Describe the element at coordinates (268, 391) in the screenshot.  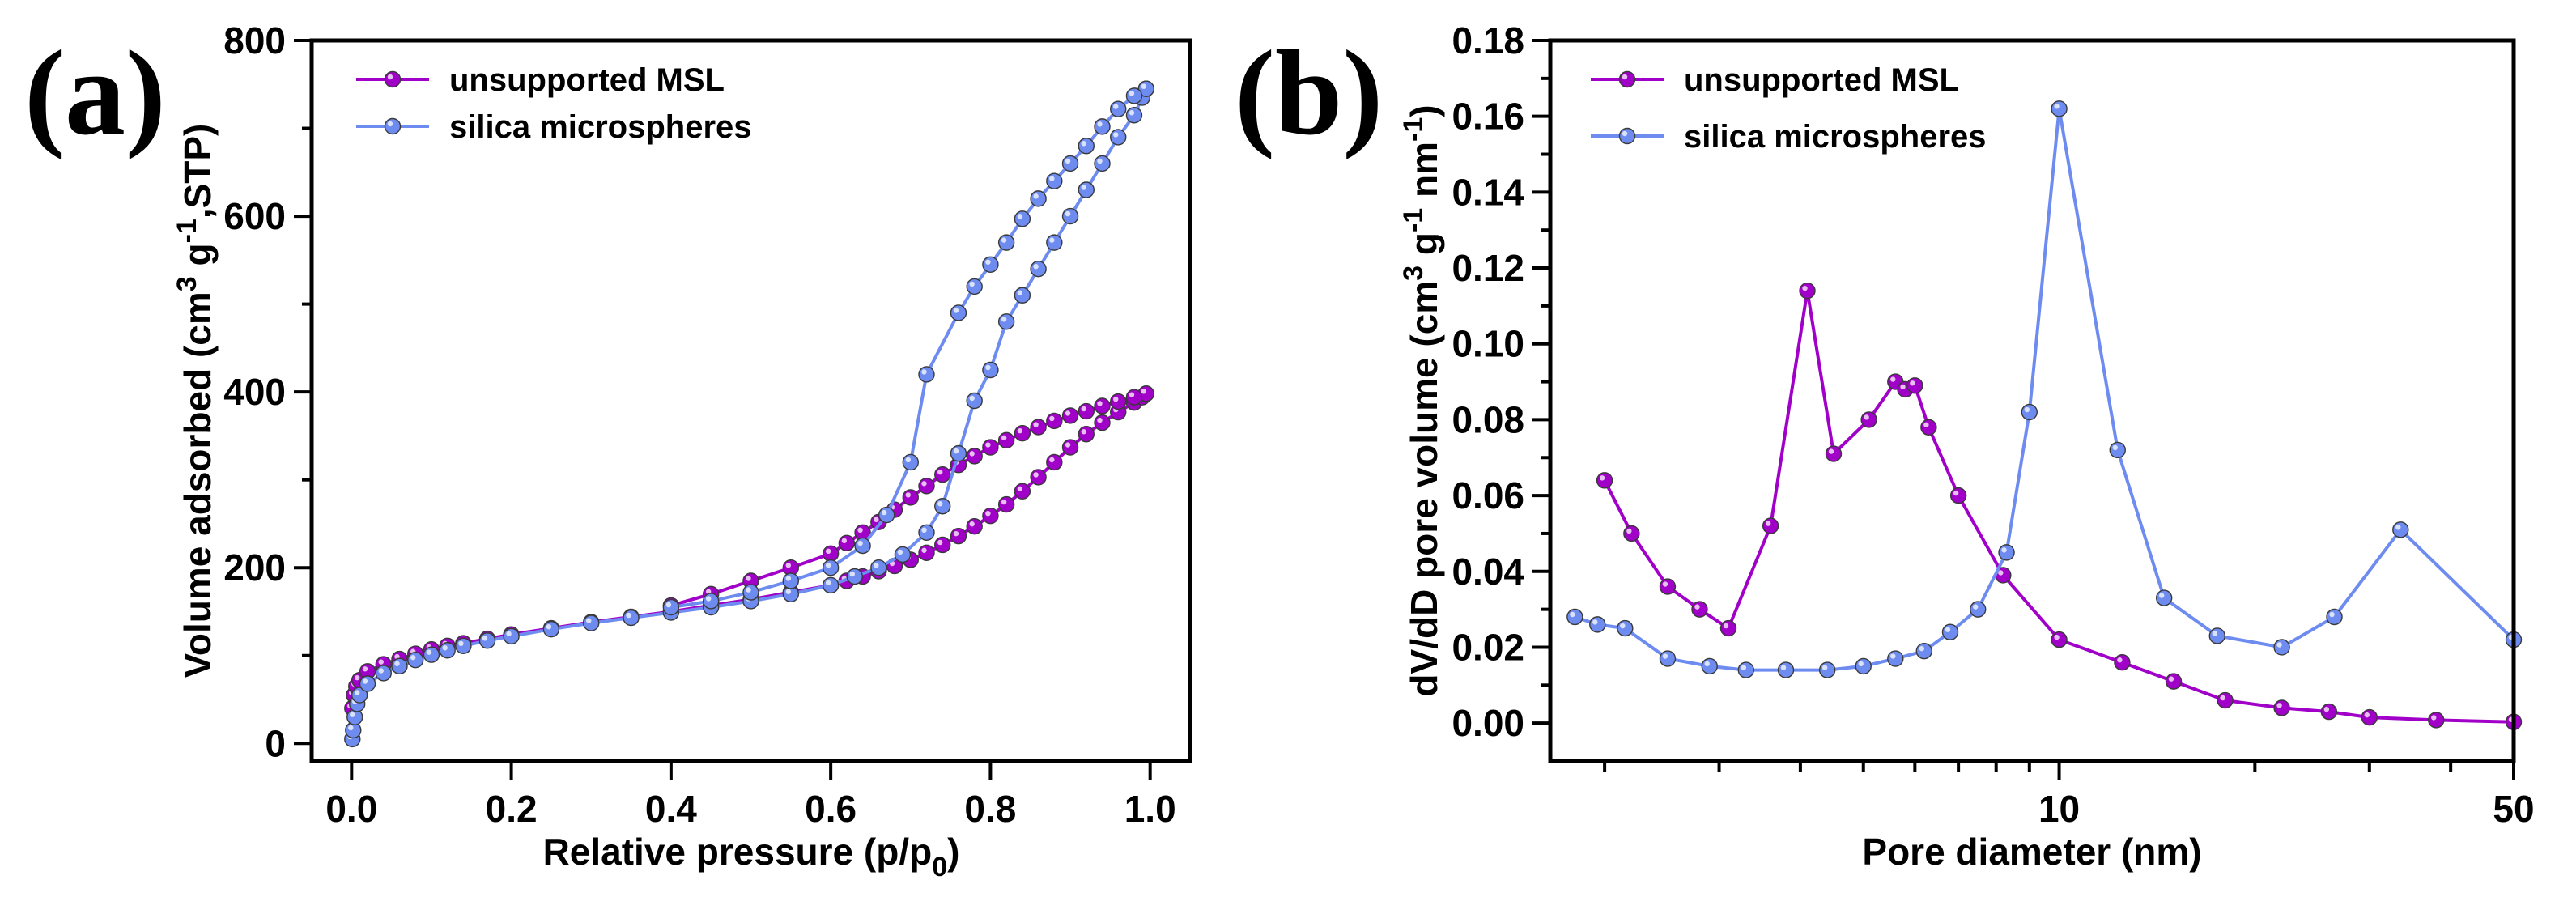
I see `panel-a-y-ticks: 0 200 400 600 800` at that location.